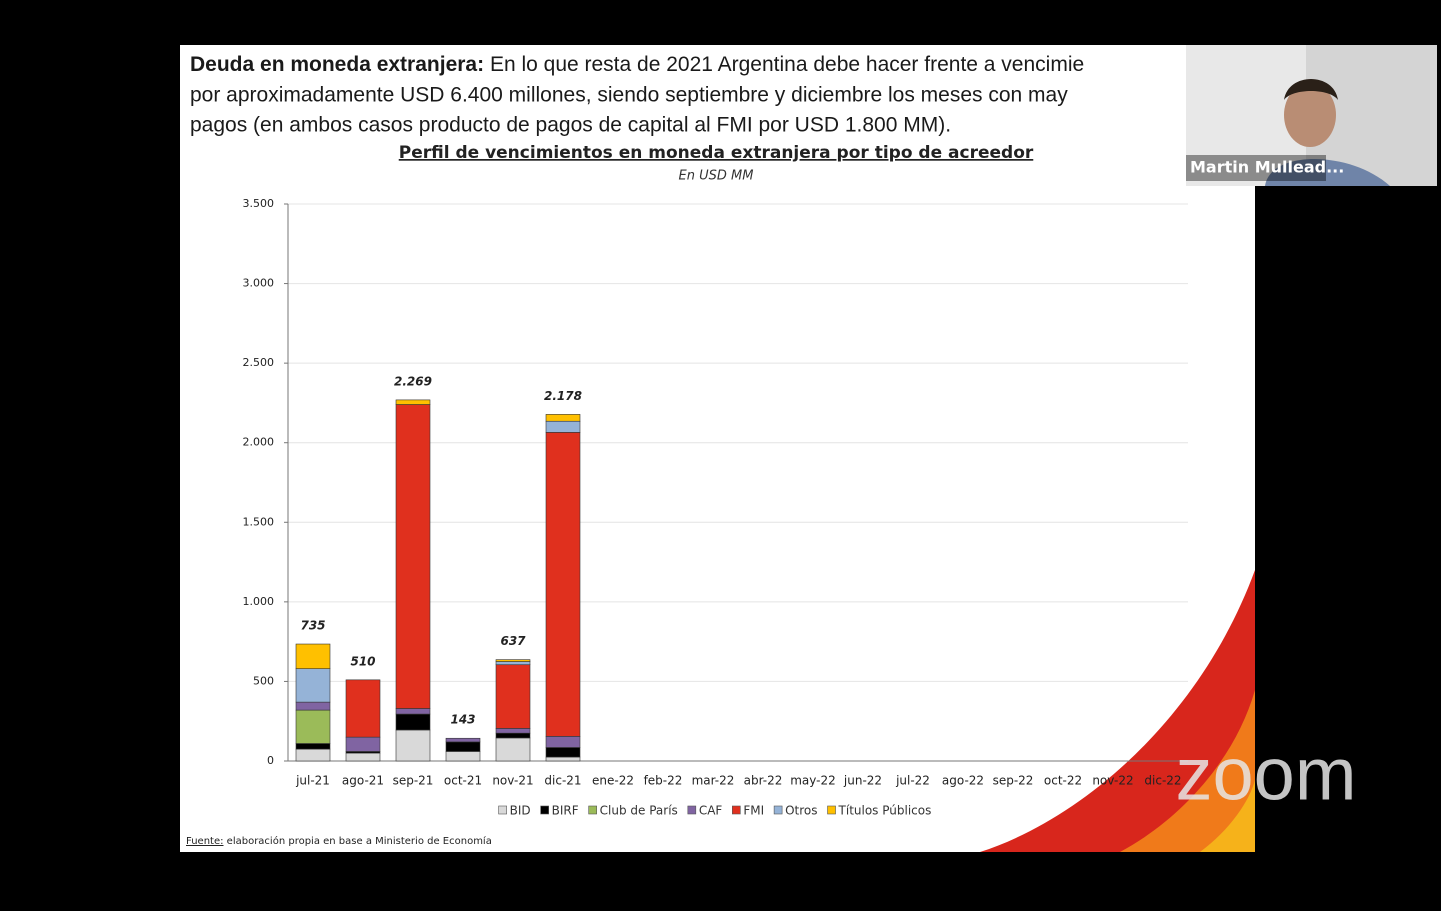 The height and width of the screenshot is (911, 1441). What do you see at coordinates (885, 811) in the screenshot?
I see `legend-label: Títulos Públicos` at bounding box center [885, 811].